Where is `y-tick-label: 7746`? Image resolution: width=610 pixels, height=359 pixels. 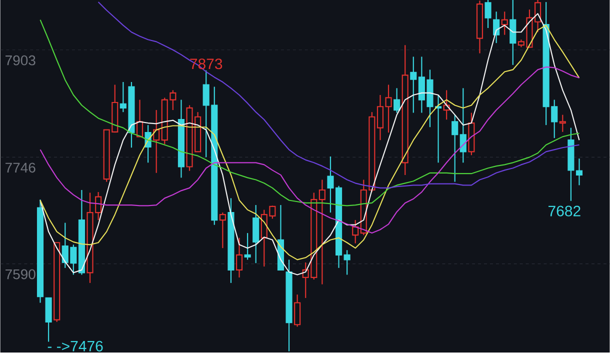 y-tick-label: 7746 is located at coordinates (21, 167).